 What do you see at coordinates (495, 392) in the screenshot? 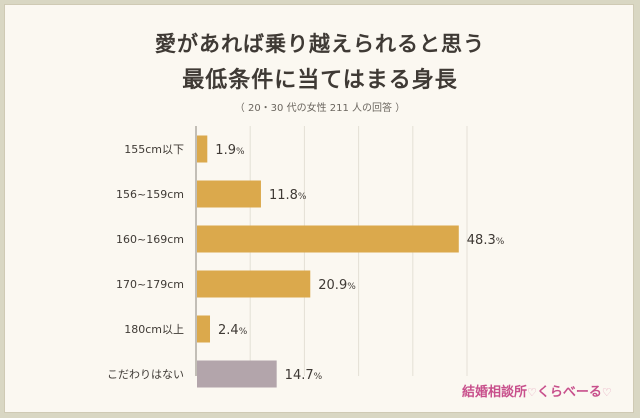
I see `logo-text-main: 結婚相談所` at bounding box center [495, 392].